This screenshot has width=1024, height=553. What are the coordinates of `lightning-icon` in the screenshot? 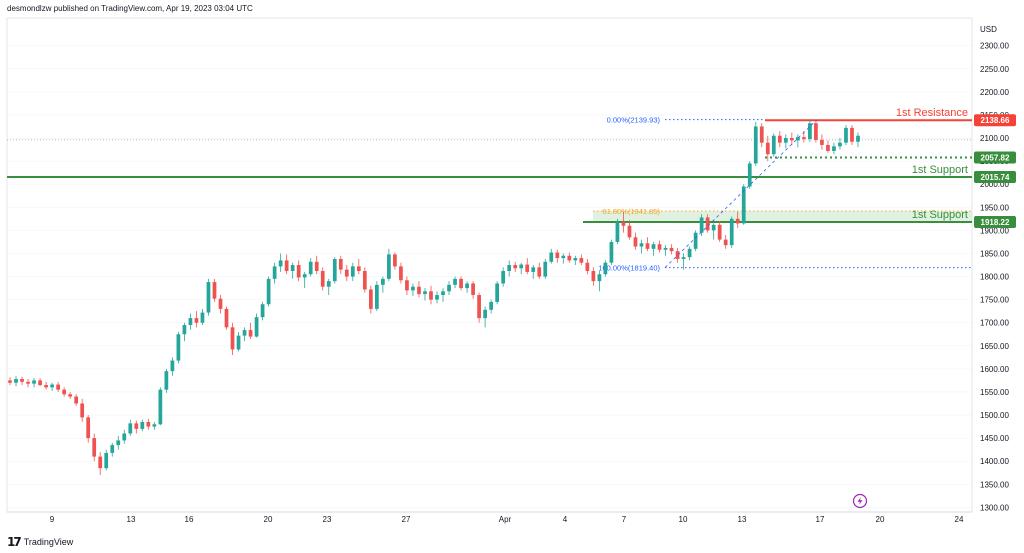 It's located at (860, 501).